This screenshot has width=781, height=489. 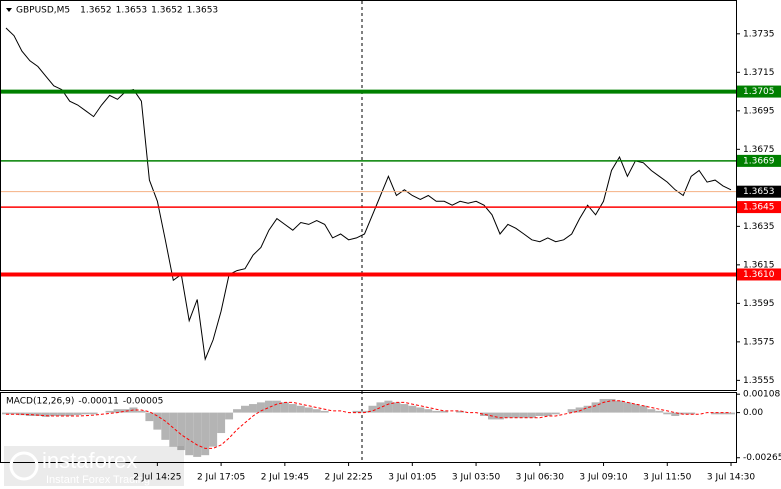 What do you see at coordinates (759, 73) in the screenshot?
I see `y-tick-label: 1.3715` at bounding box center [759, 73].